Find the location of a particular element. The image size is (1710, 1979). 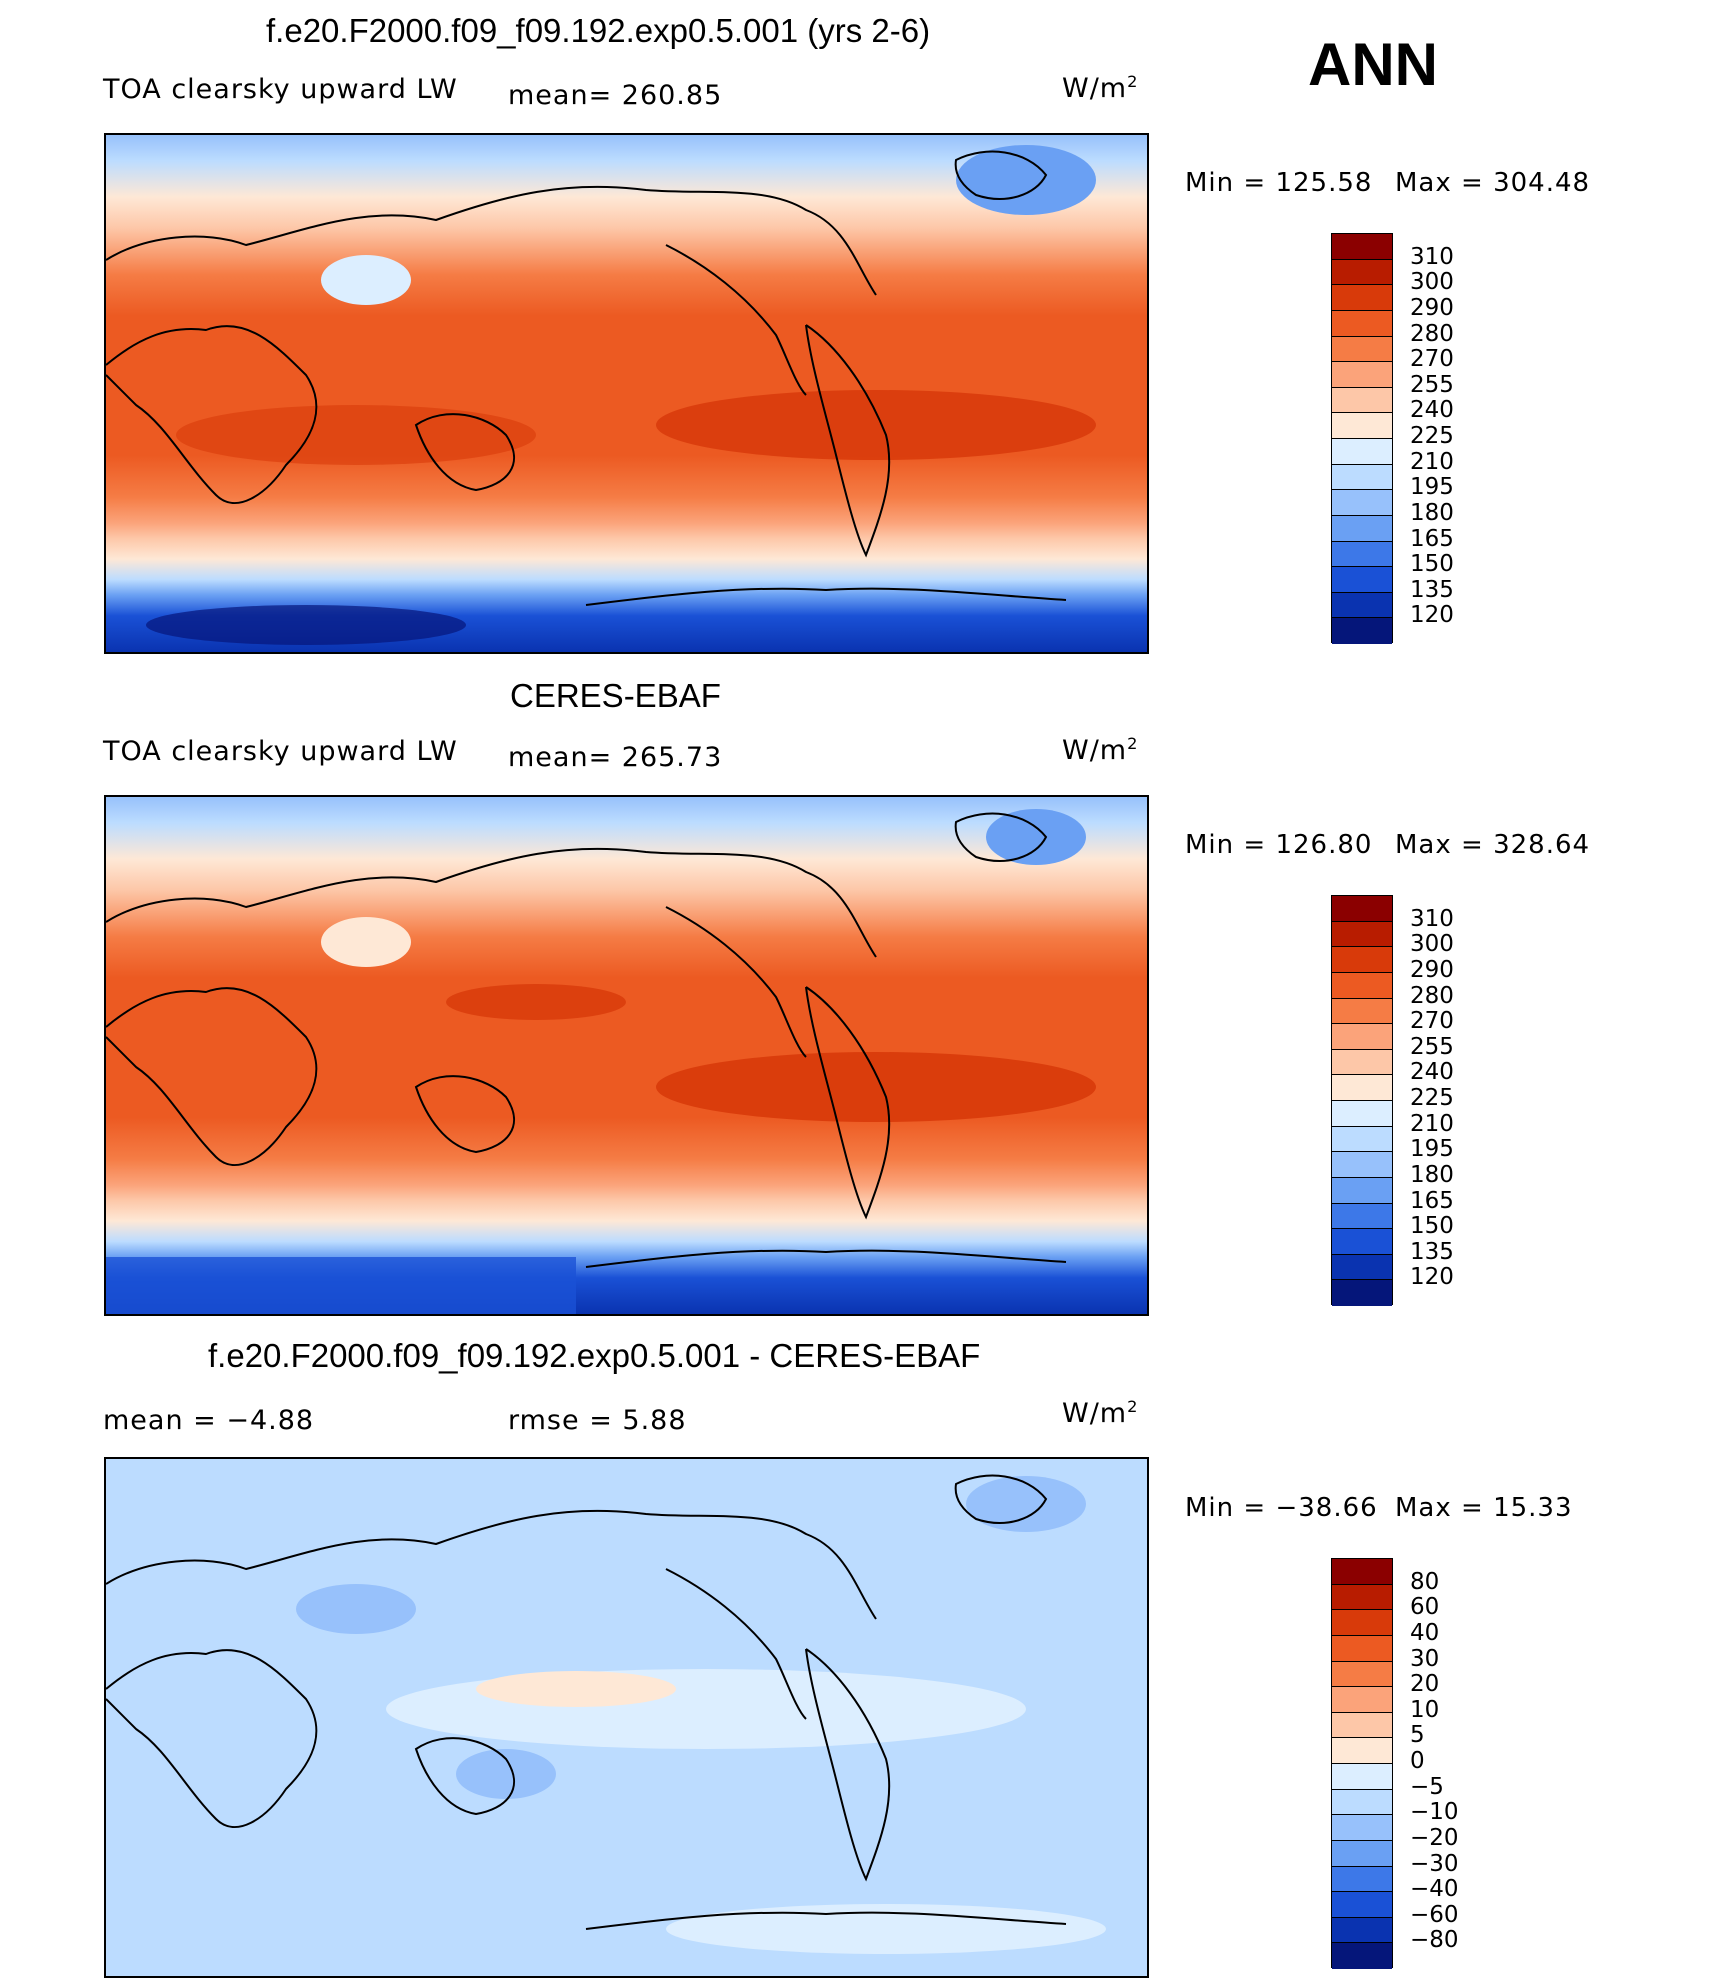

panel3-colorbar is located at coordinates (1362, 1763).